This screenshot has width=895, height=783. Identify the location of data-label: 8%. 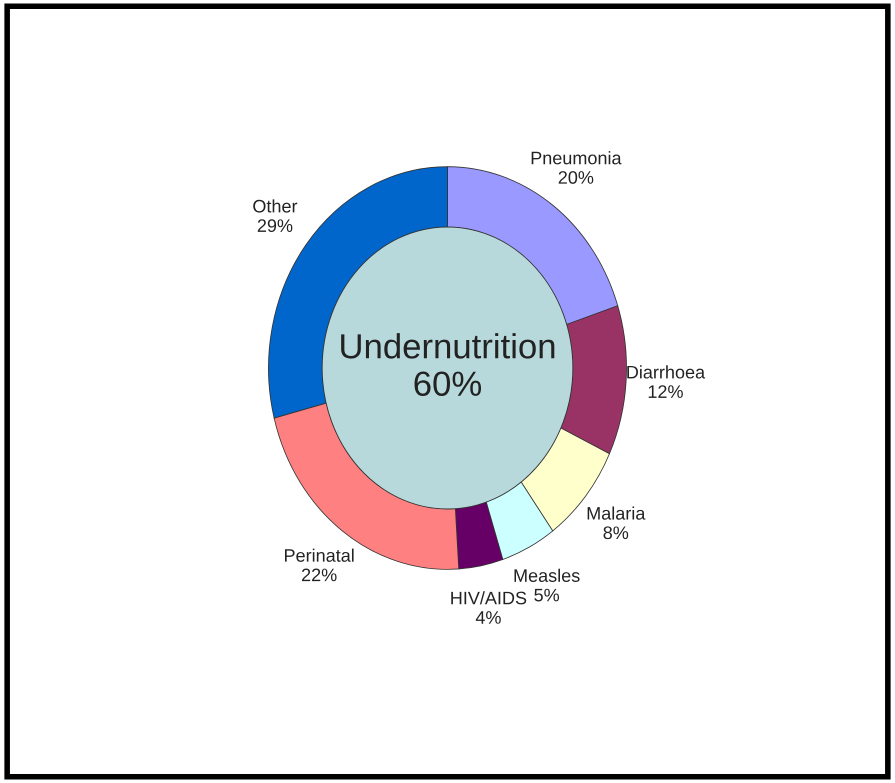
(616, 533).